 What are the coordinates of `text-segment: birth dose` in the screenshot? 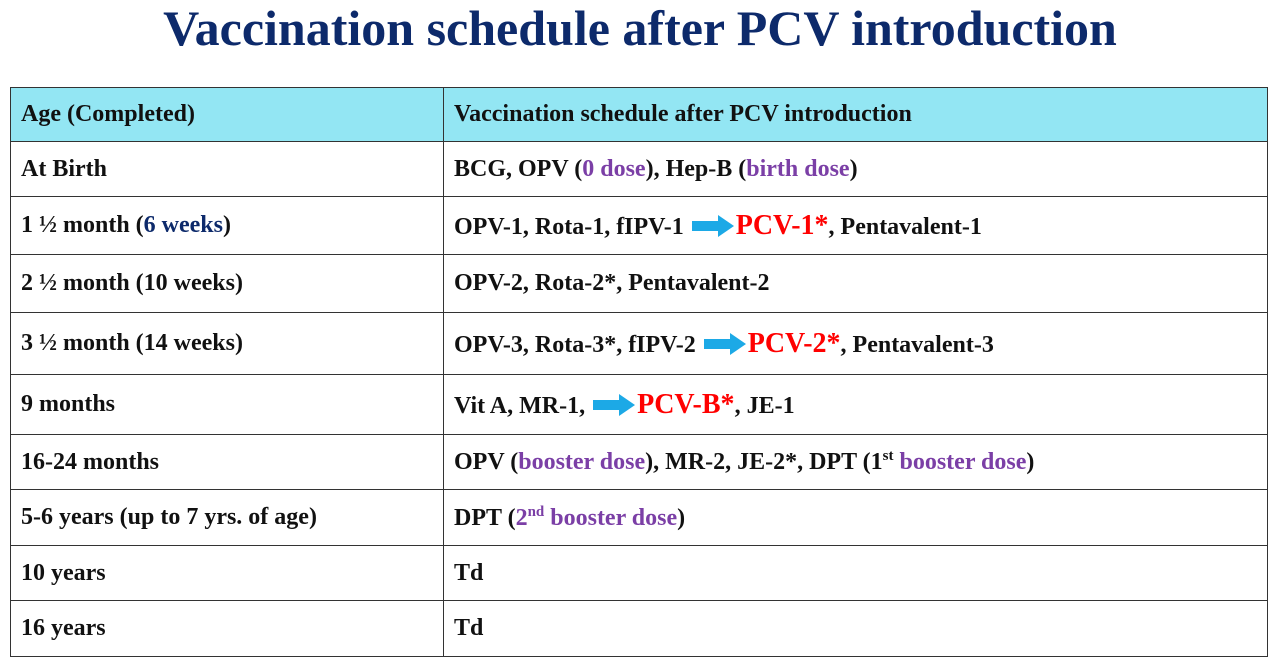 It's located at (798, 168).